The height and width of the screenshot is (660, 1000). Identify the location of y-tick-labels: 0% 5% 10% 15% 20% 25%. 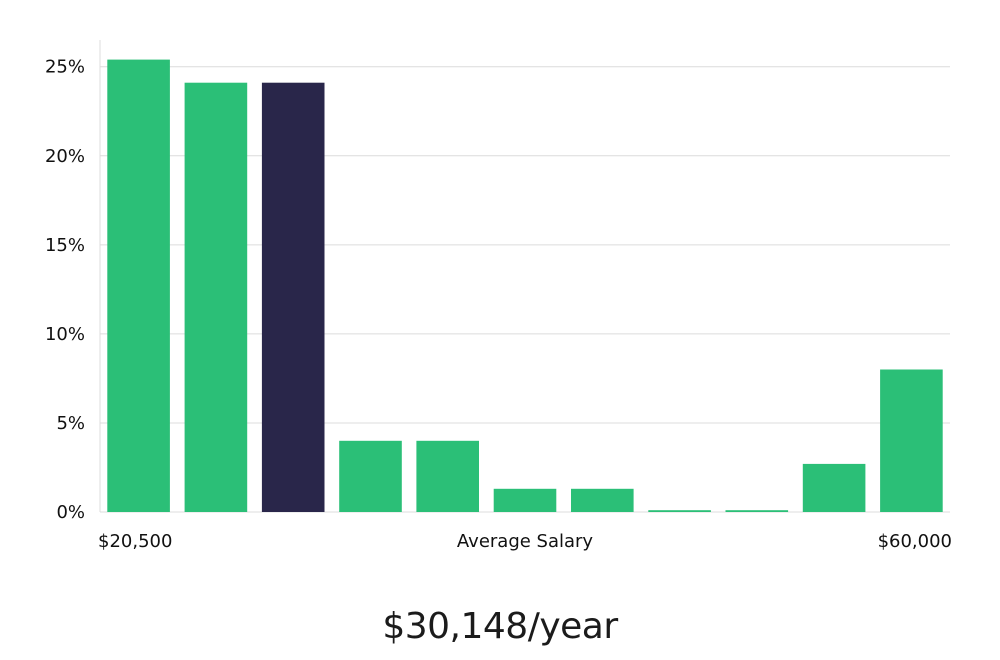
(65, 290).